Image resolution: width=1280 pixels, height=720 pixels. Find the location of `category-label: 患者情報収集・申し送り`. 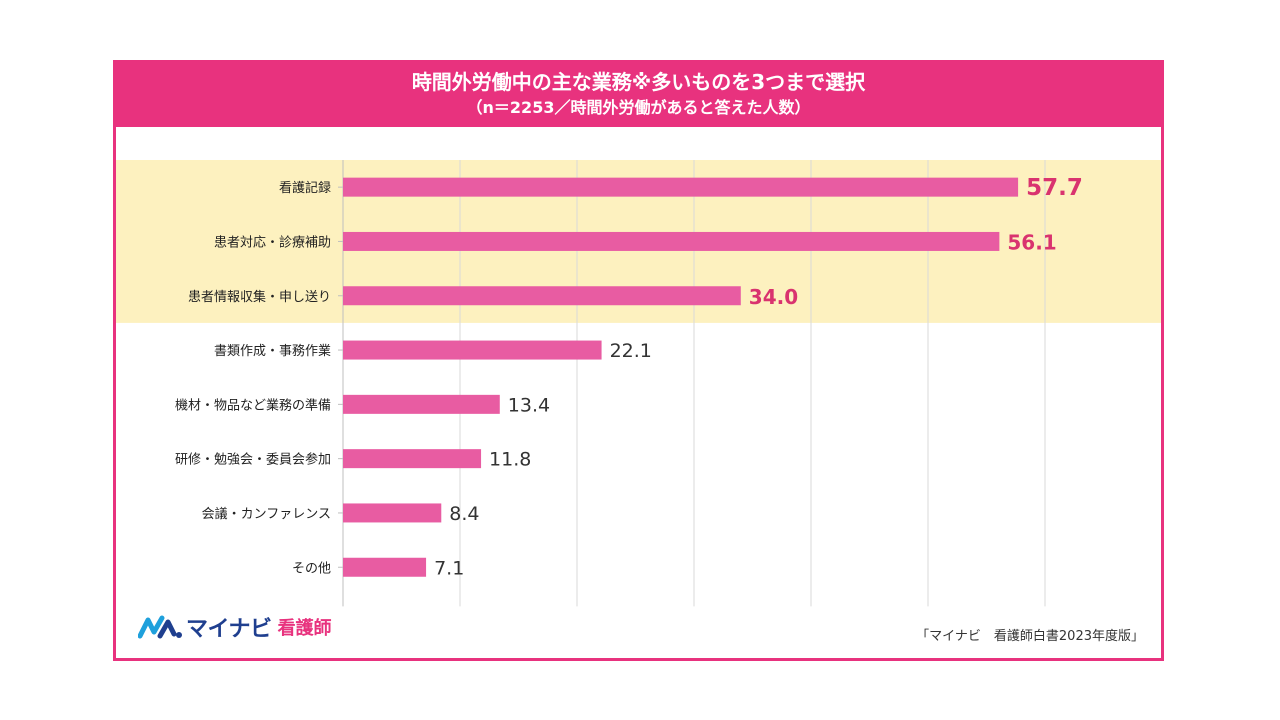

category-label: 患者情報収集・申し送り is located at coordinates (259, 297).